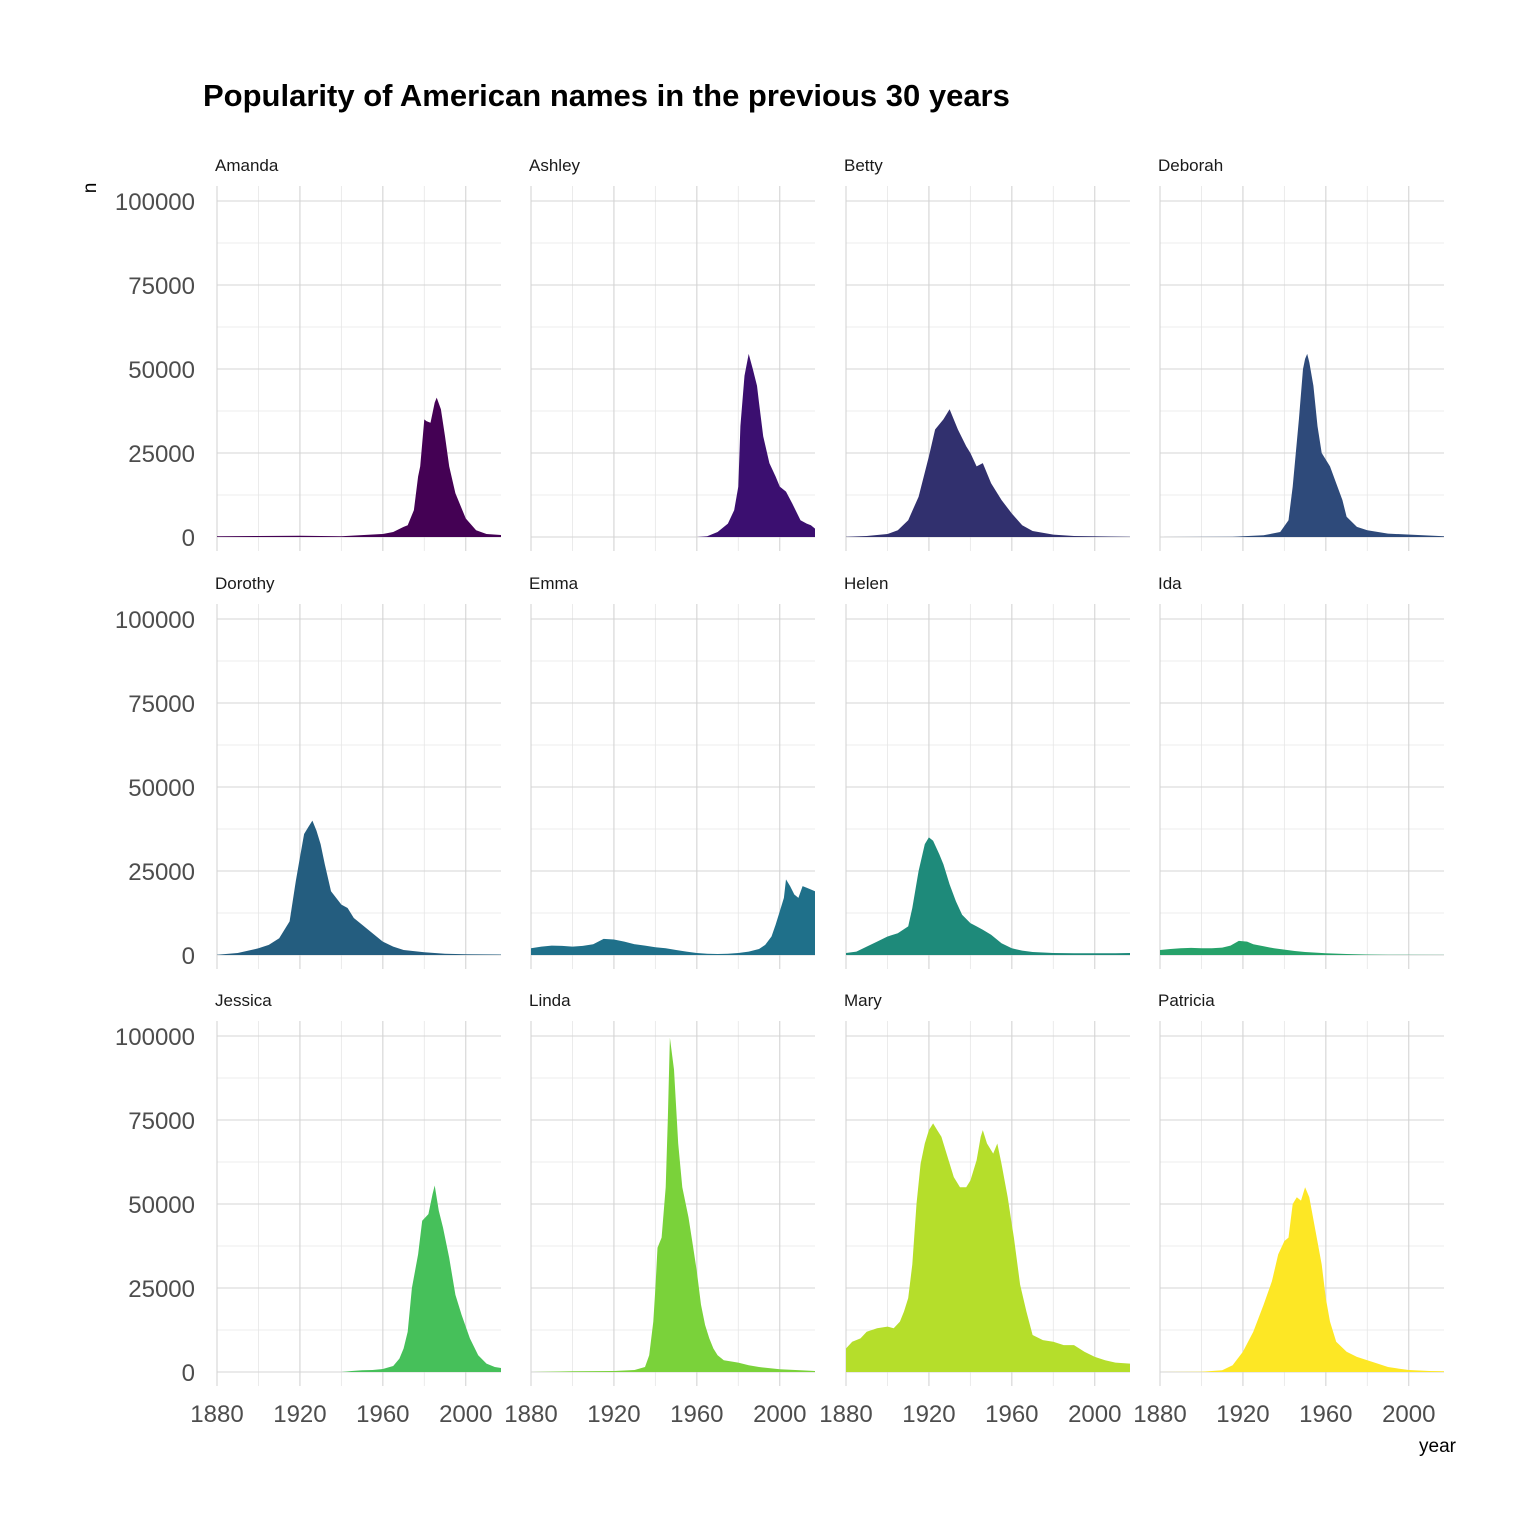 Image resolution: width=1536 pixels, height=1536 pixels. Describe the element at coordinates (988, 473) in the screenshot. I see `area-series-betty` at that location.